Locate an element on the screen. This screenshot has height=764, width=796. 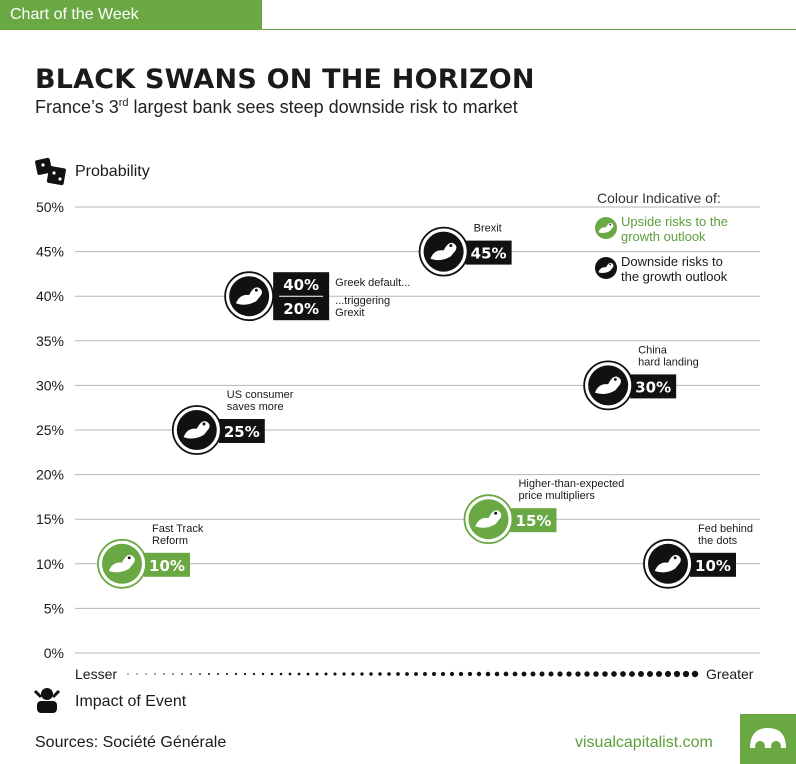
y-tick-label: 15% is located at coordinates (50, 519).